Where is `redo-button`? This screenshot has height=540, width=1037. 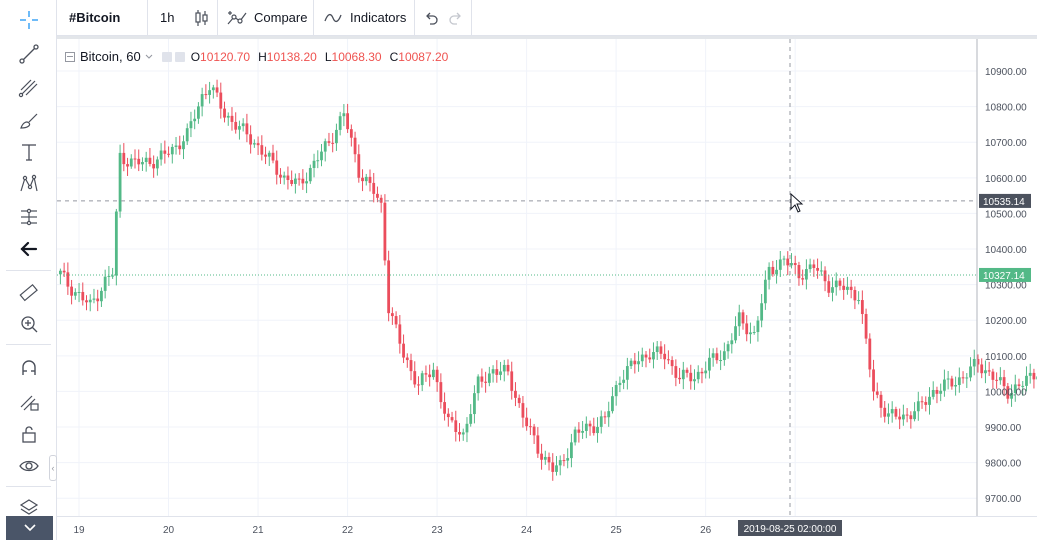
redo-button is located at coordinates (456, 17).